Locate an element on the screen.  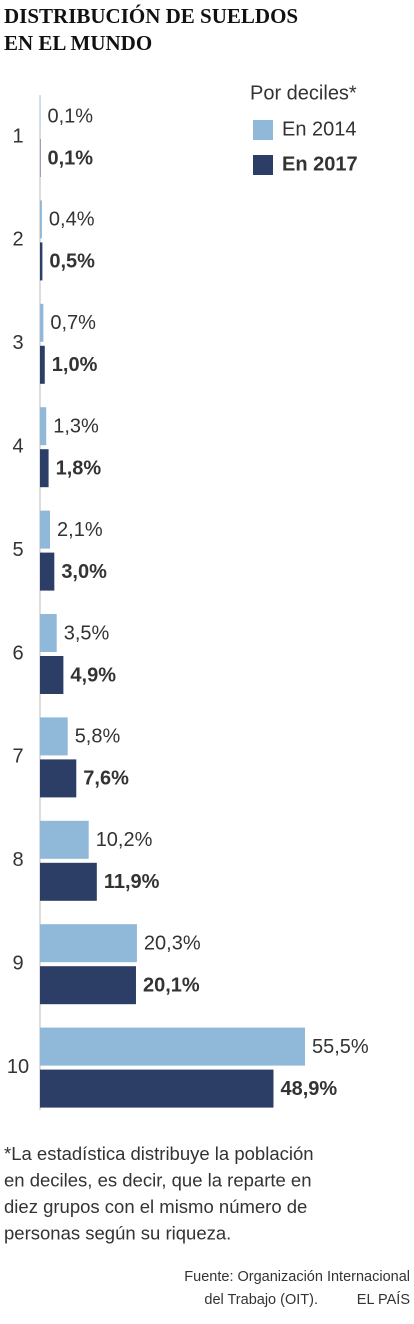
value-label: 5,8% is located at coordinates (98, 737).